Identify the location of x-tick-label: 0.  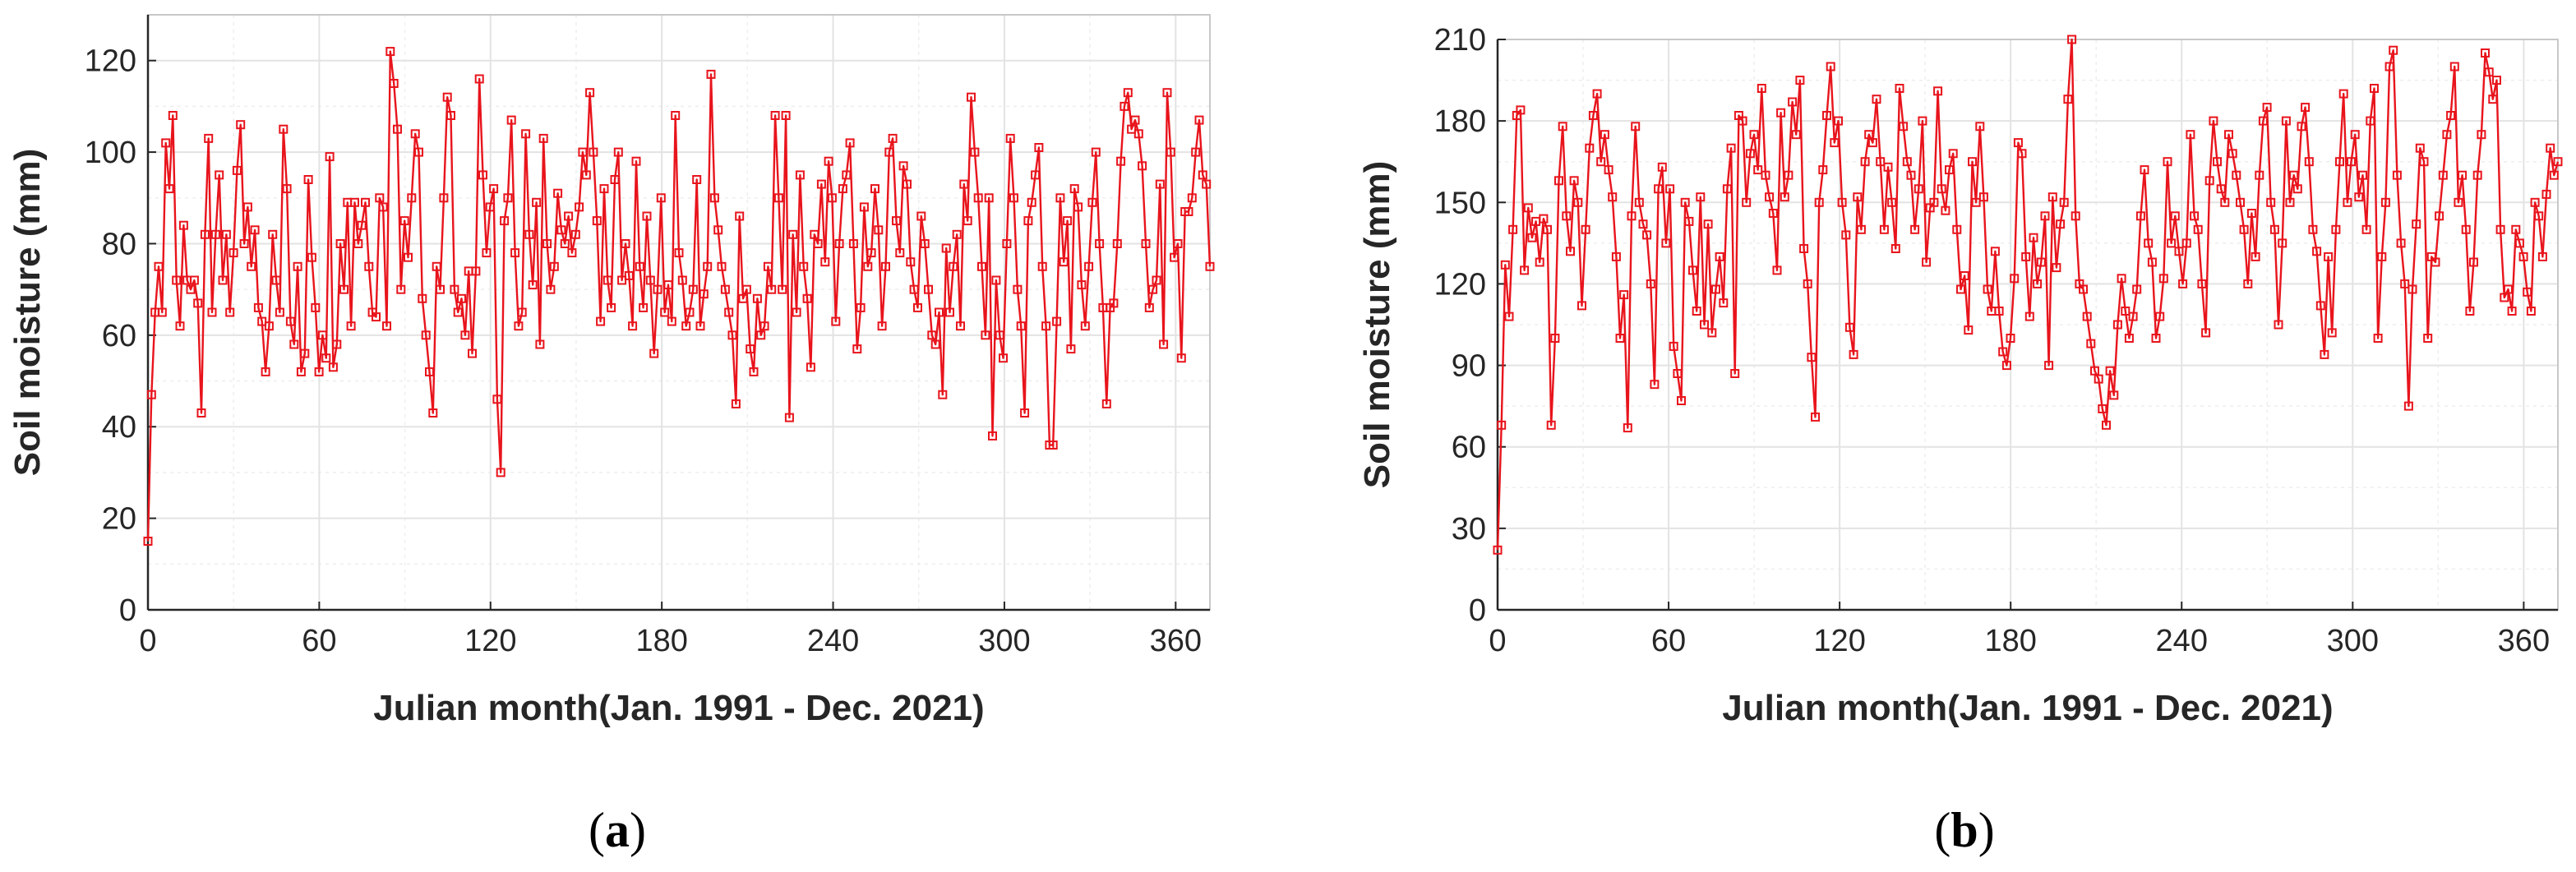
(1498, 641).